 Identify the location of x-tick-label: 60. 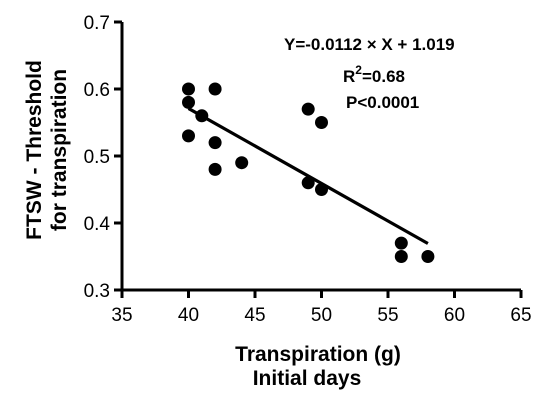
(454, 315).